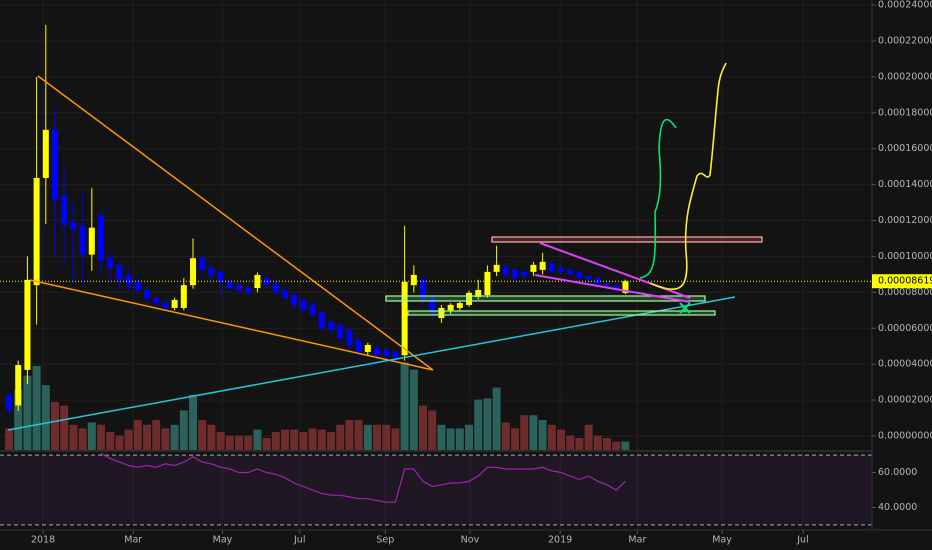 Image resolution: width=932 pixels, height=550 pixels. Describe the element at coordinates (905, 220) in the screenshot. I see `y-tick-label: 0.00012000` at that location.